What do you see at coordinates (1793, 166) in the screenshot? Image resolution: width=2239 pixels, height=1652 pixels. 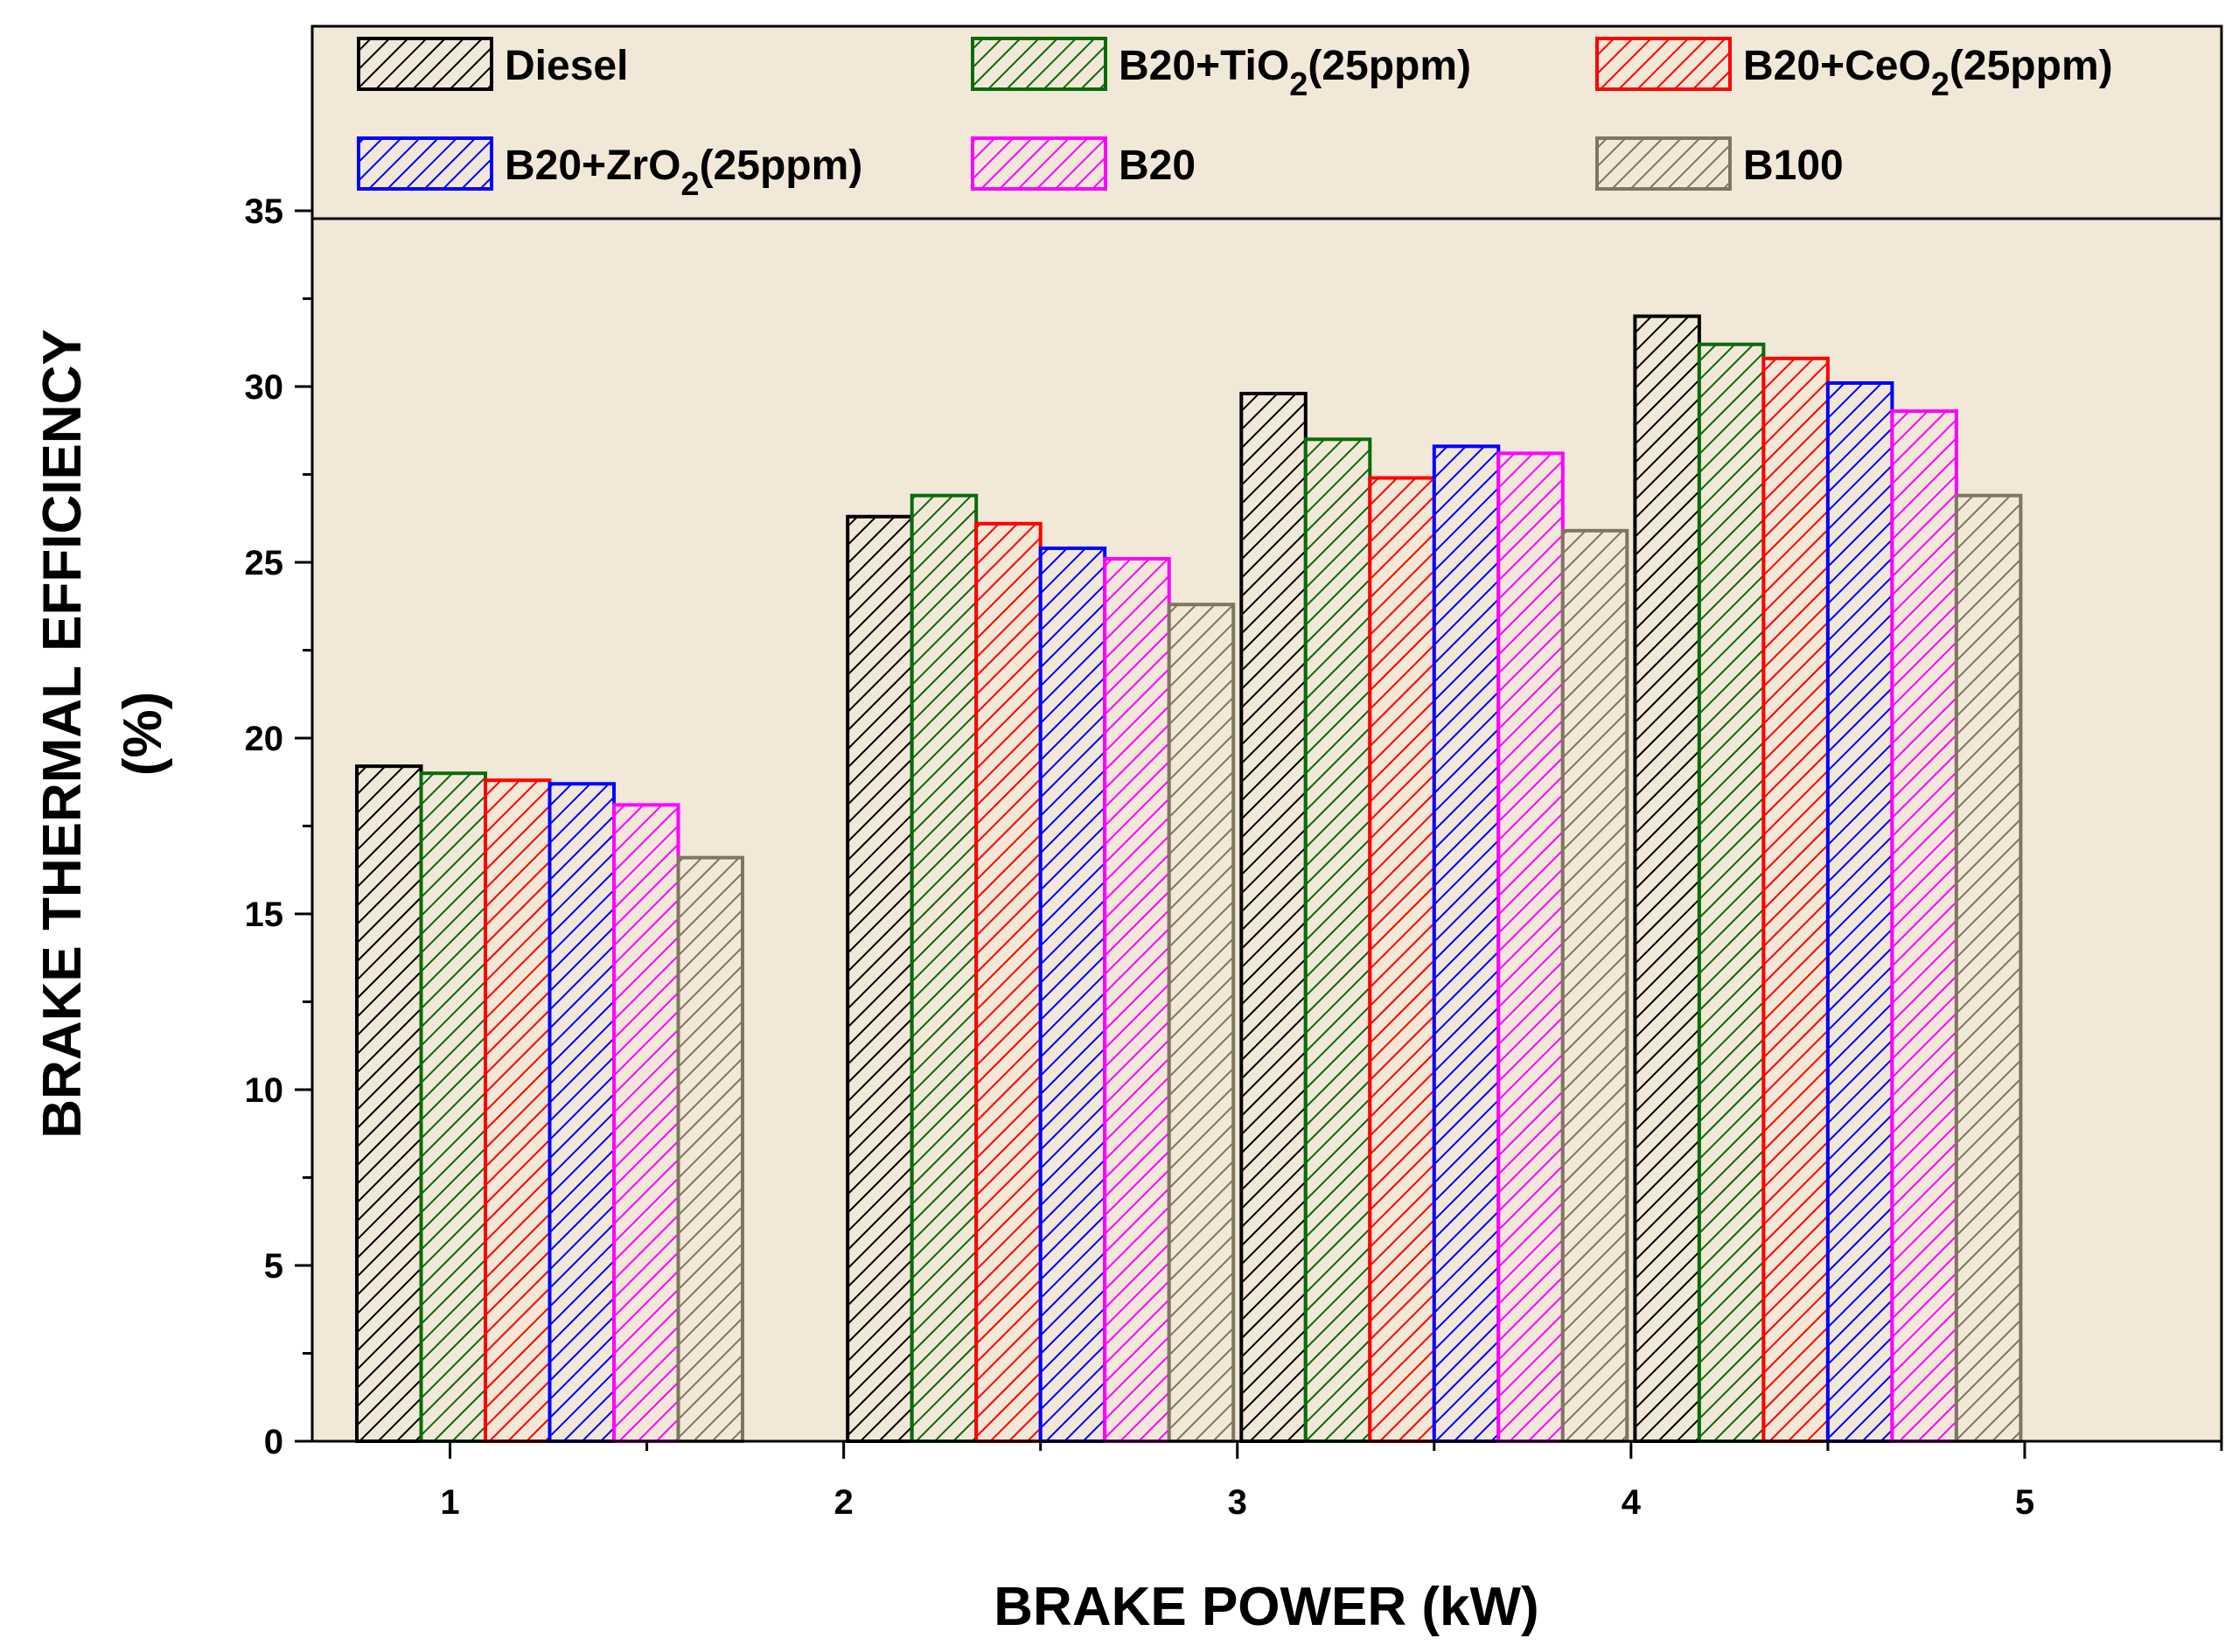 I see `legend-label-B100: B100` at bounding box center [1793, 166].